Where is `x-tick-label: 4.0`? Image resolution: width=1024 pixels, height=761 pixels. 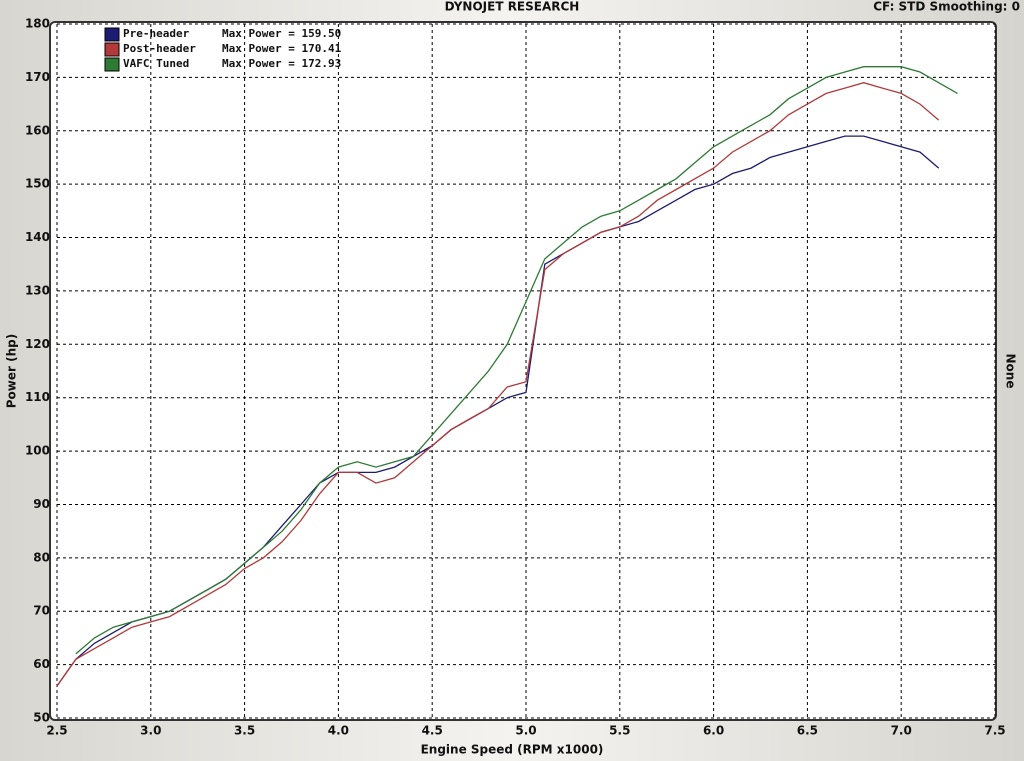 x-tick-label: 4.0 is located at coordinates (338, 731).